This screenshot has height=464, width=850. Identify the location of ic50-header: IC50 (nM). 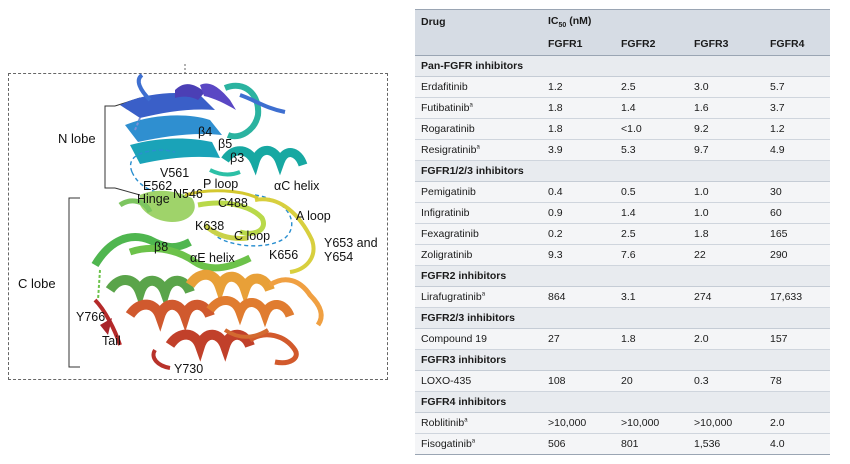
(686, 21).